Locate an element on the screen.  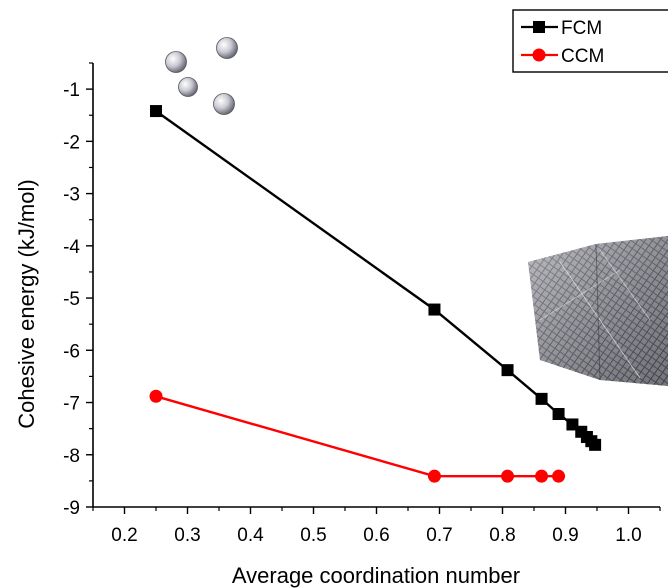
y-tick-label: -5 is located at coordinates (71, 299).